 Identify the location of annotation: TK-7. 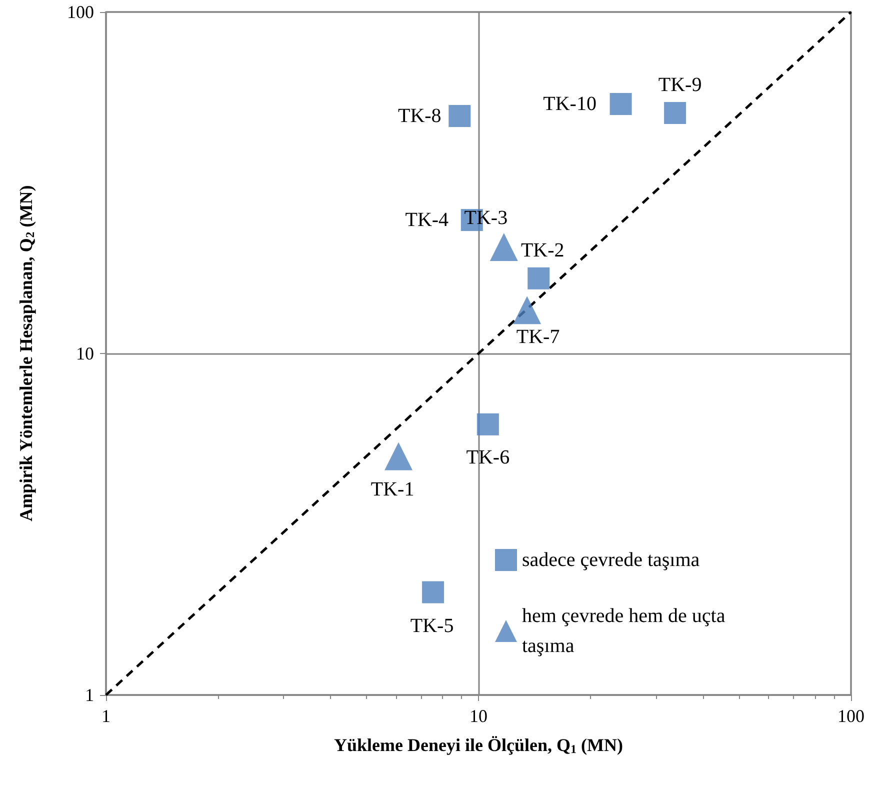
(538, 337).